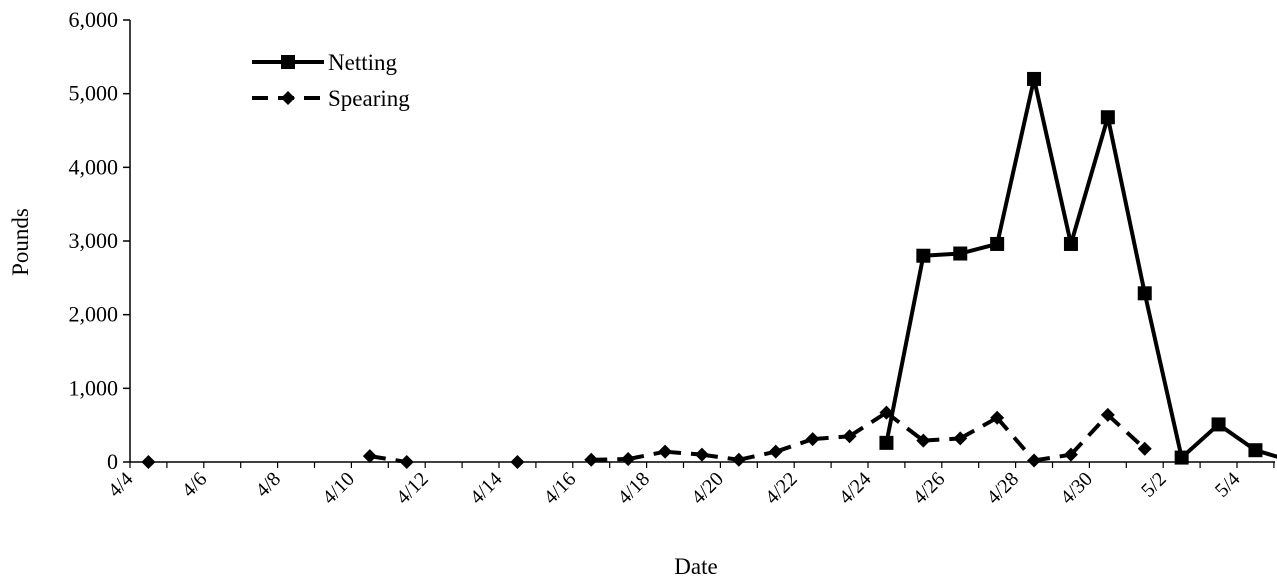 The image size is (1277, 582). What do you see at coordinates (331, 80) in the screenshot?
I see `legend: Netting Spearing` at bounding box center [331, 80].